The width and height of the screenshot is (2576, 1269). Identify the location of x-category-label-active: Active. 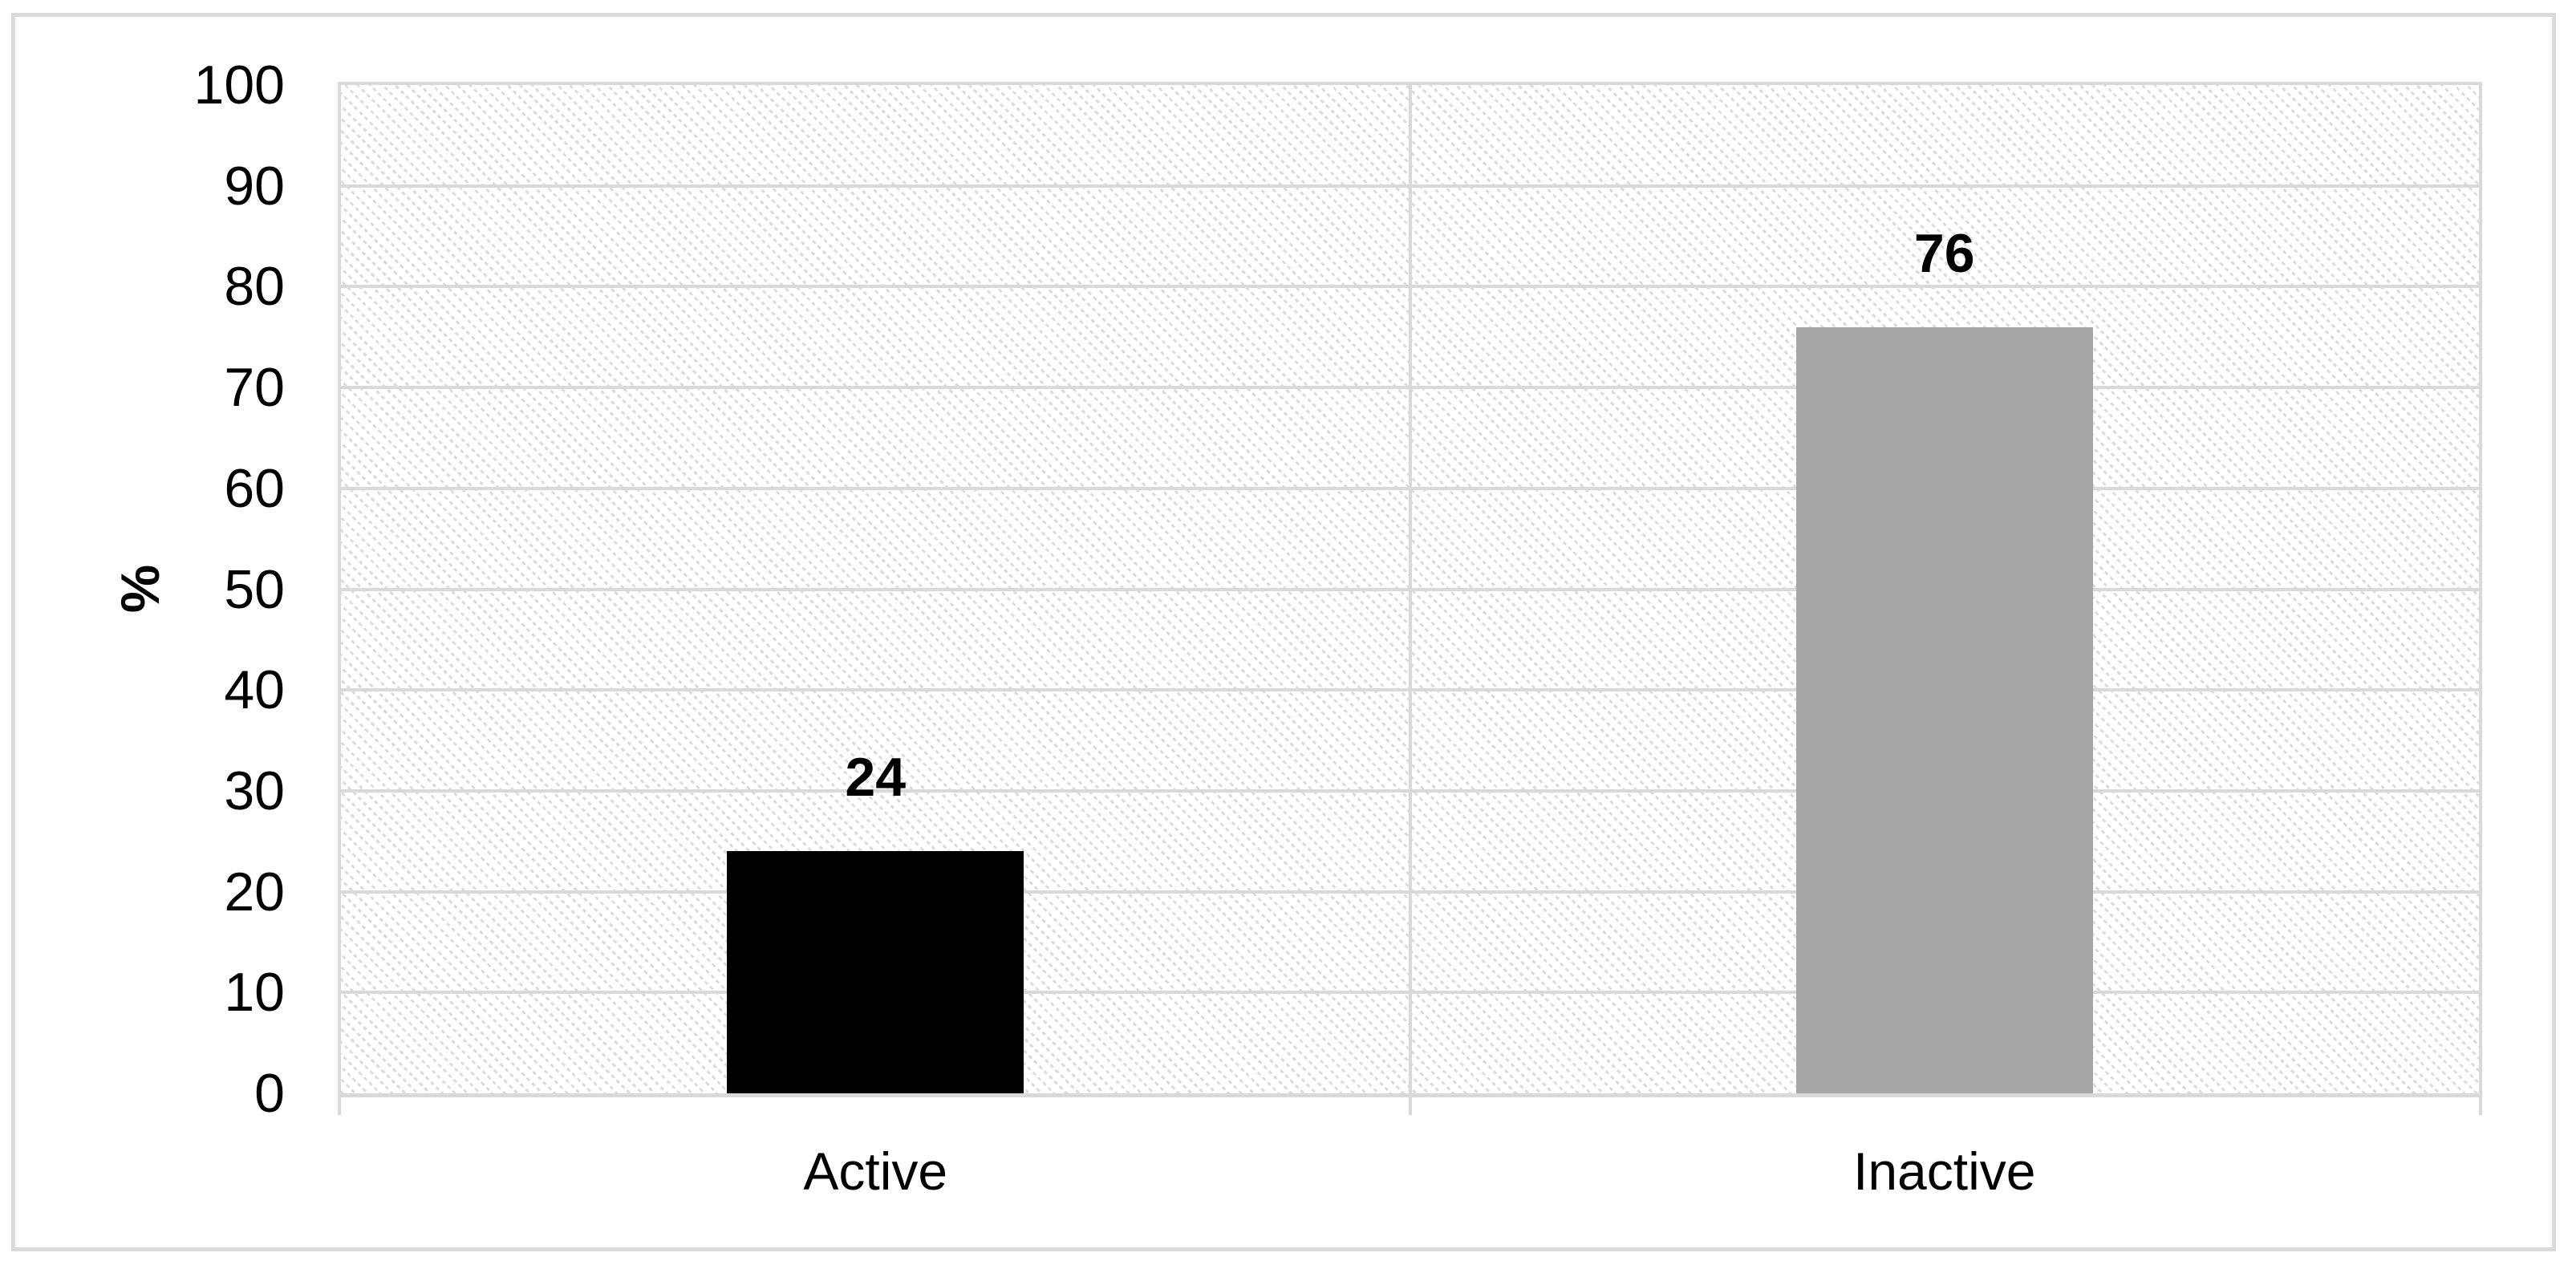
(875, 1171).